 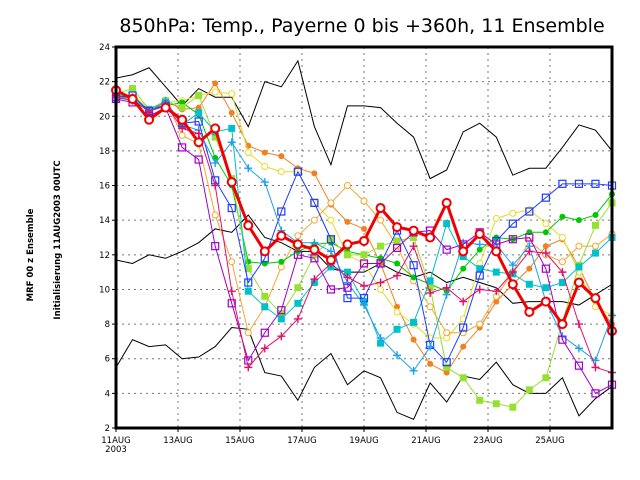 What do you see at coordinates (107, 325) in the screenshot?
I see `y-tick-label: 8` at bounding box center [107, 325].